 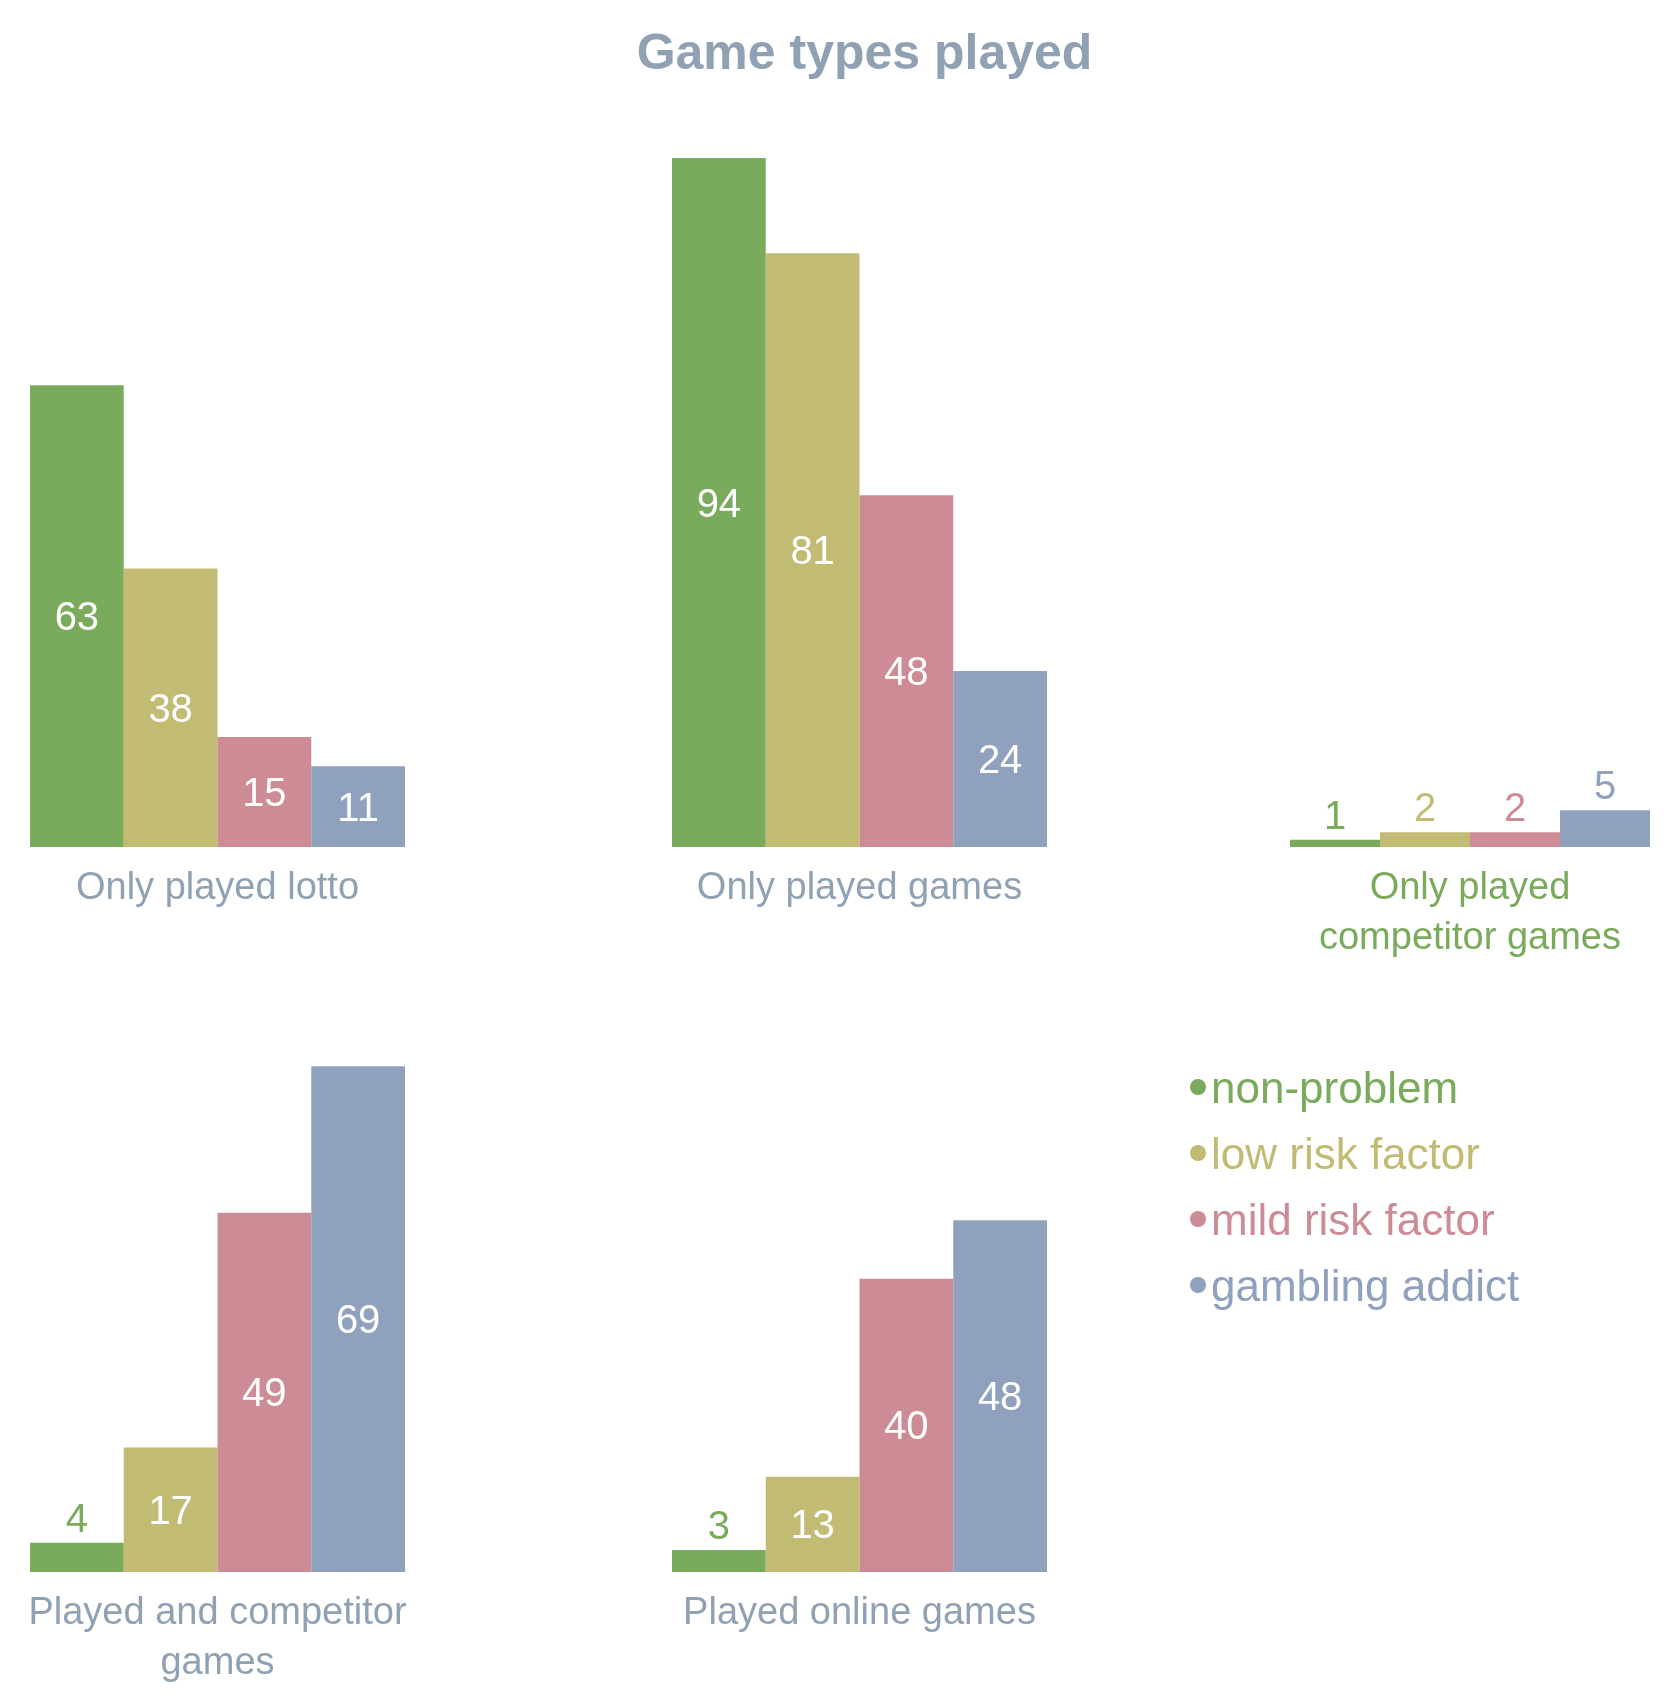 What do you see at coordinates (1605, 785) in the screenshot?
I see `data-label: 5` at bounding box center [1605, 785].